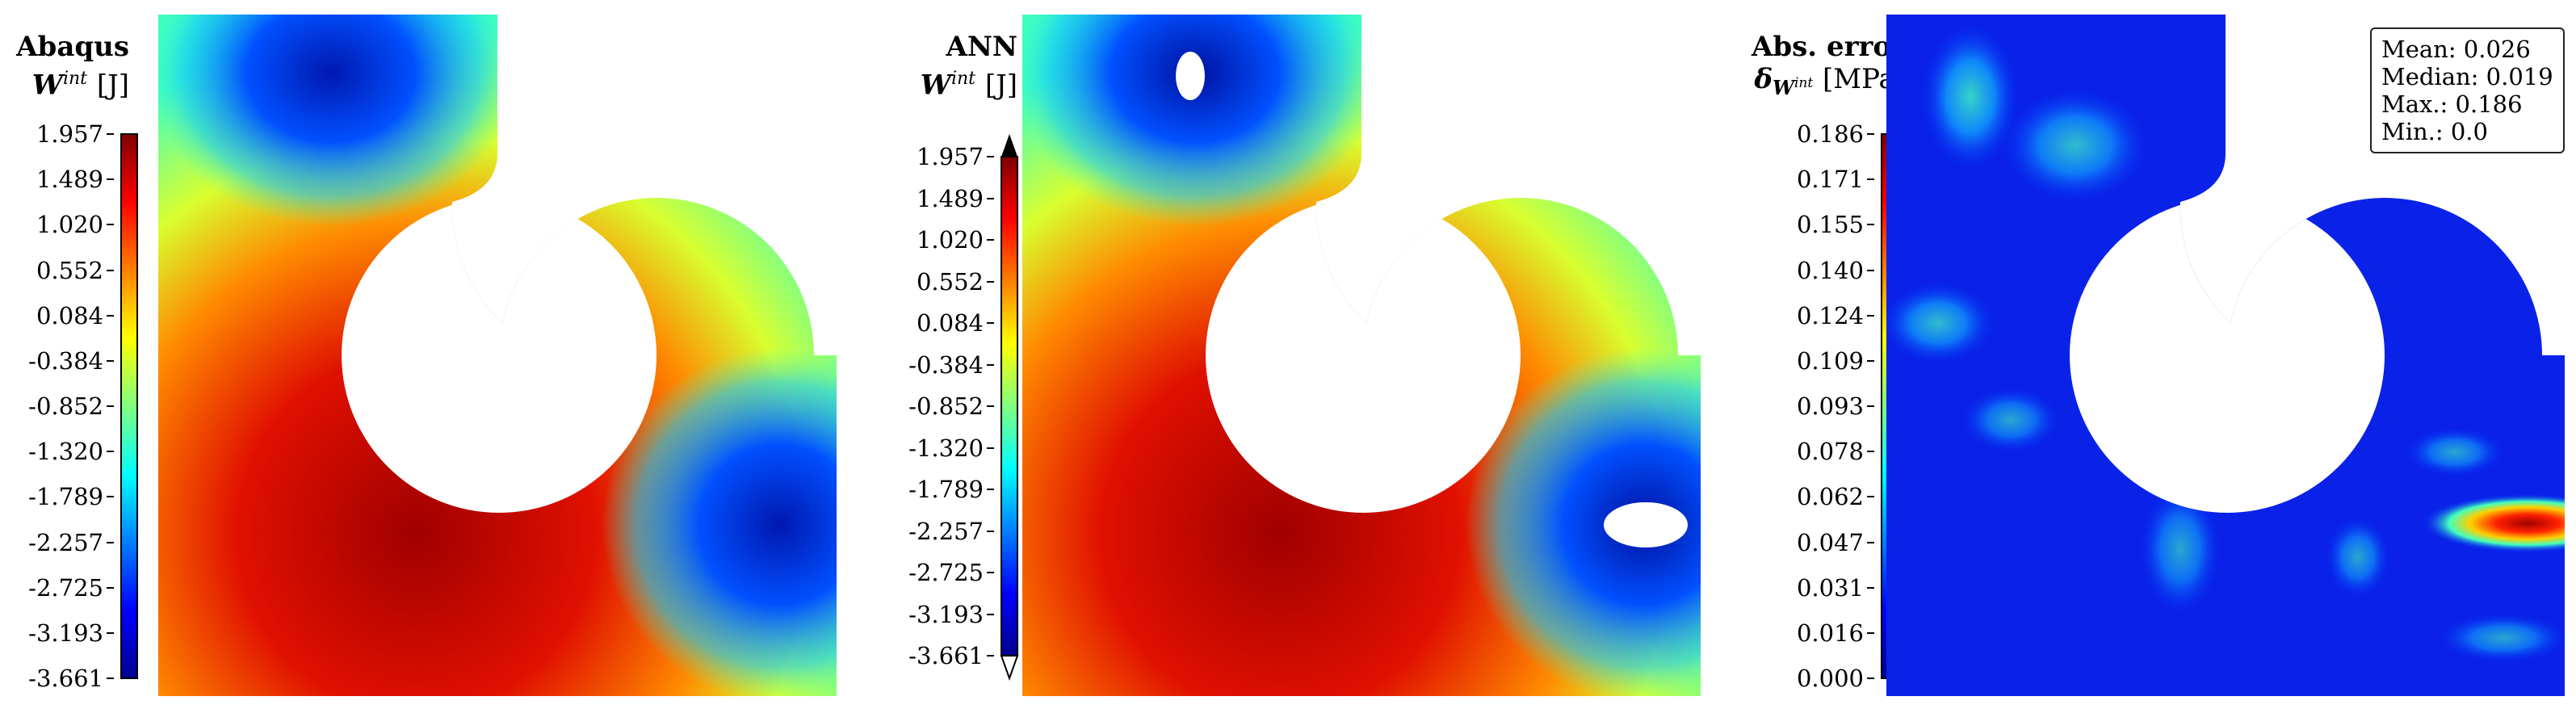 Image resolution: width=2576 pixels, height=709 pixels. I want to click on quantity-subscript: Wint, so click(1794, 87).